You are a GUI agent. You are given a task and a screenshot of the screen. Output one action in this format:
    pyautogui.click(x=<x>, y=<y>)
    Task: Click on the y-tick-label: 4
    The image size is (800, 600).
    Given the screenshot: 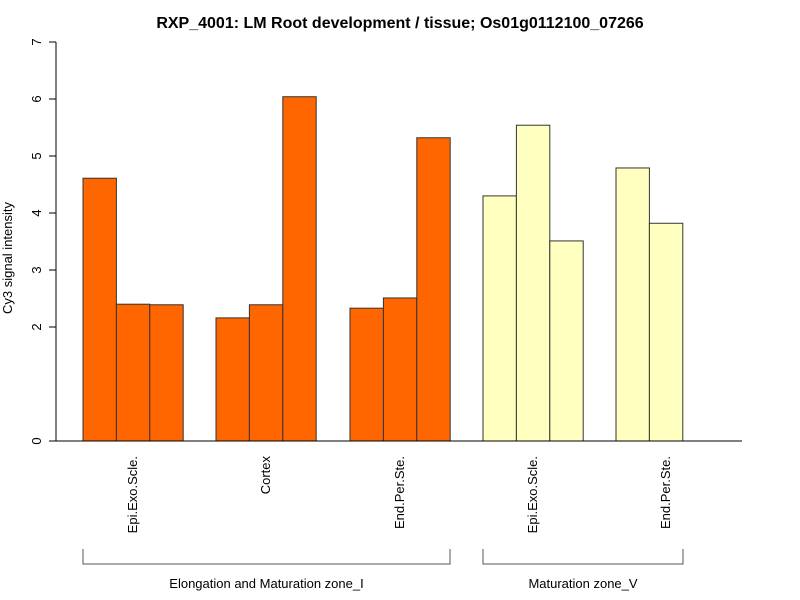 What is the action you would take?
    pyautogui.click(x=36, y=212)
    